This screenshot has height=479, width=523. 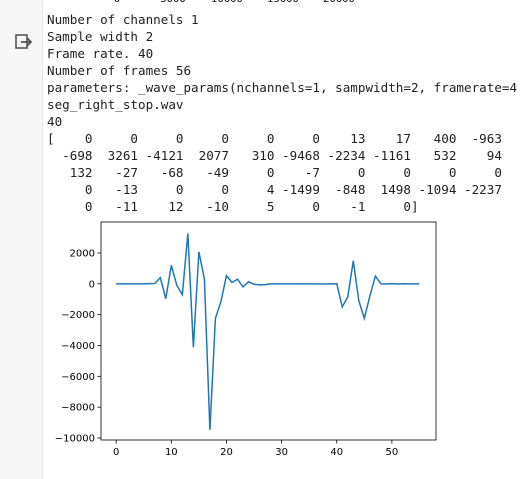 I want to click on output-line: Number of channels 1, so click(x=123, y=19).